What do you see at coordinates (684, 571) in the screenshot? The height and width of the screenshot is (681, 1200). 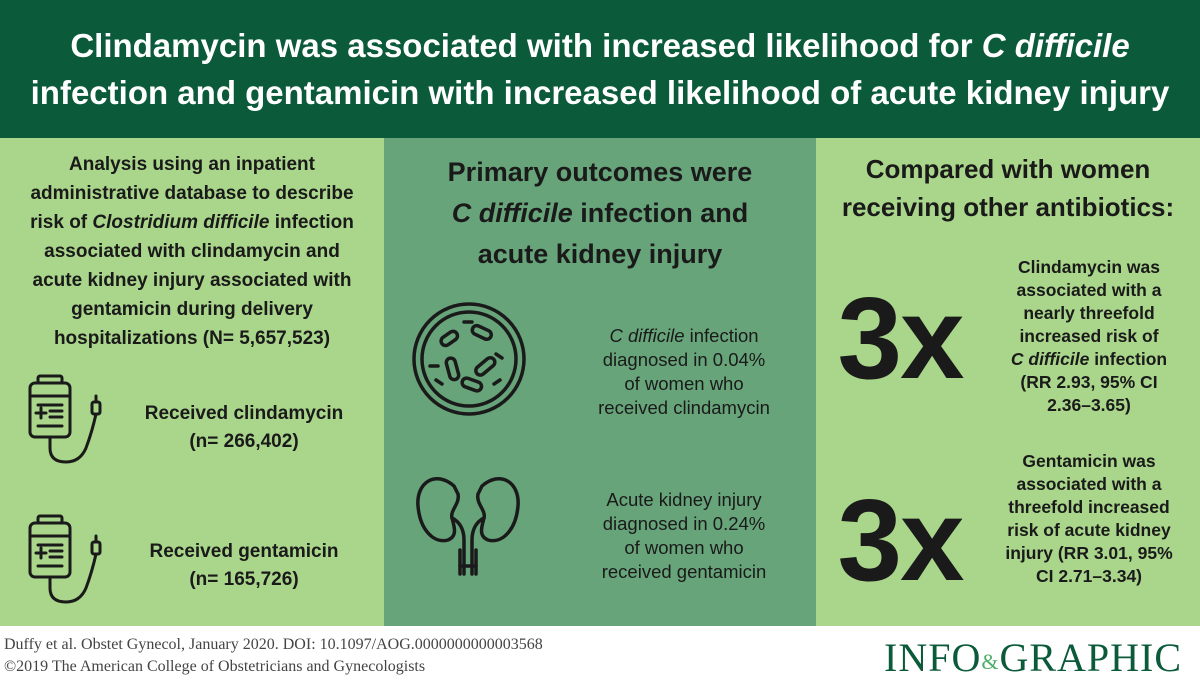 I see `outcome-line: received gentamicin` at bounding box center [684, 571].